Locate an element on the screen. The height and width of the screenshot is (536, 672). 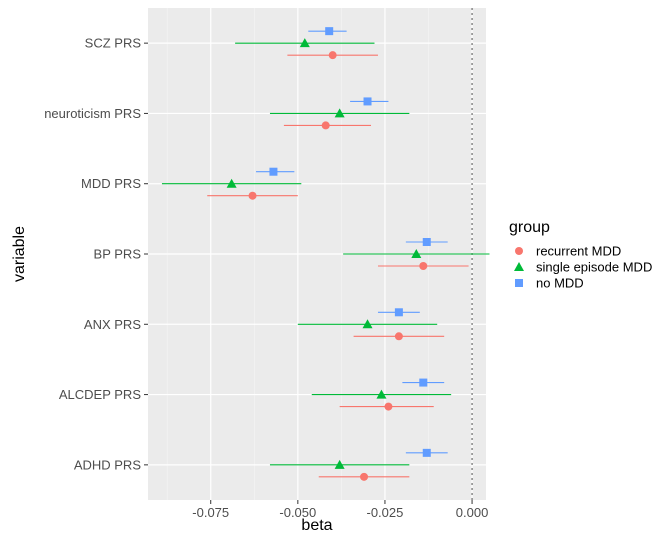
y-tick-label: ANX PRS is located at coordinates (112, 324).